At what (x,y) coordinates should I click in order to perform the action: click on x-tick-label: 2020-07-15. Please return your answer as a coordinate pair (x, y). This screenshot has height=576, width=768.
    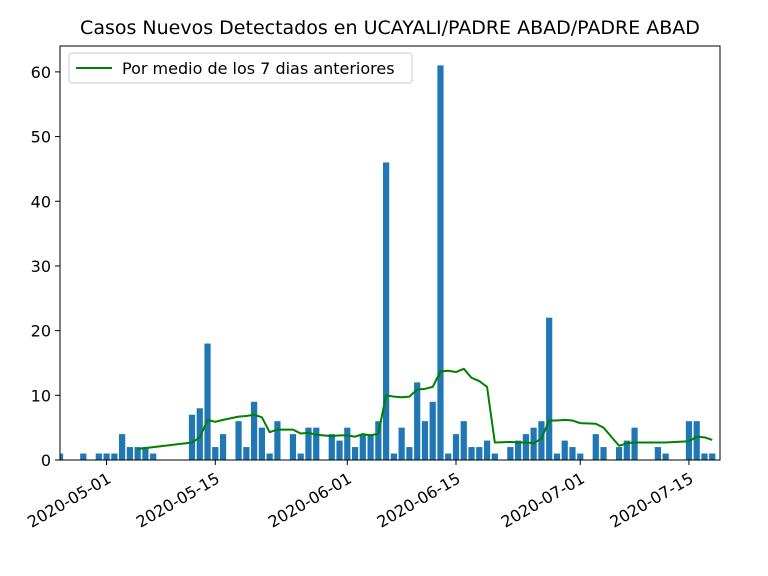
    Looking at the image, I should click on (652, 500).